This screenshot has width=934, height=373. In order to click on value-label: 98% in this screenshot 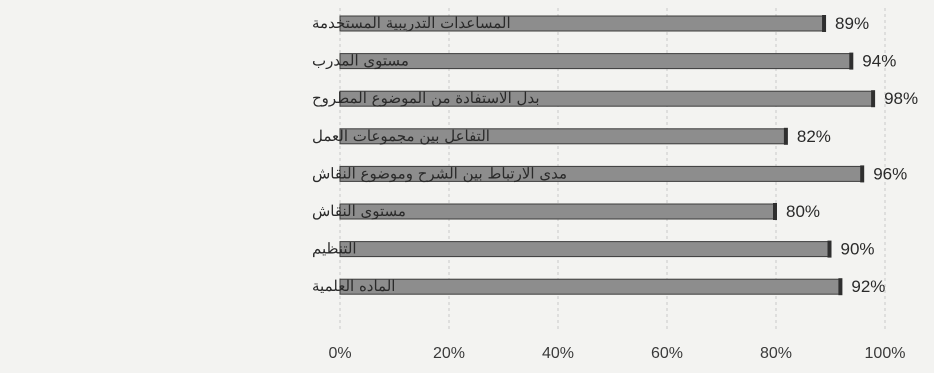, I will do `click(901, 98)`.